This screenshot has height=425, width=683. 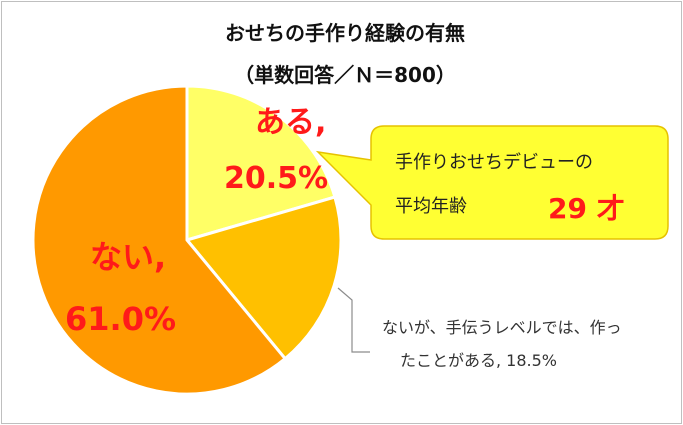 I want to click on chart-title: おせちの手作り経験の有無, so click(x=345, y=33).